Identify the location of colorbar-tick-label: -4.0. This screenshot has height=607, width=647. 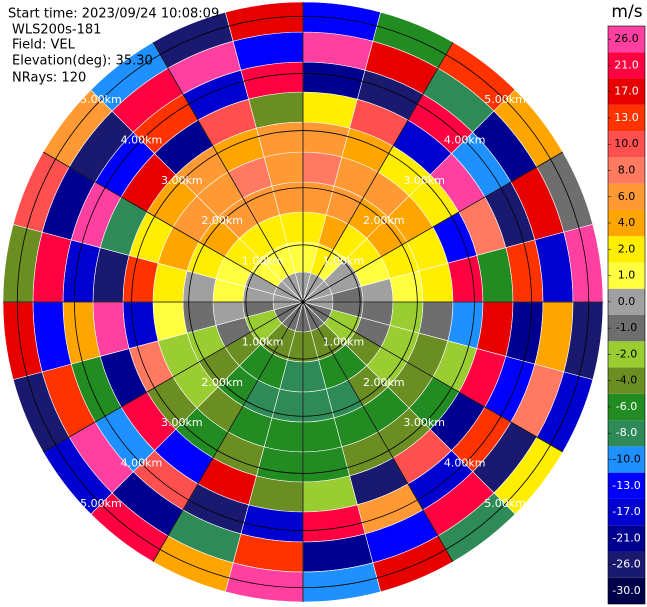
(626, 380).